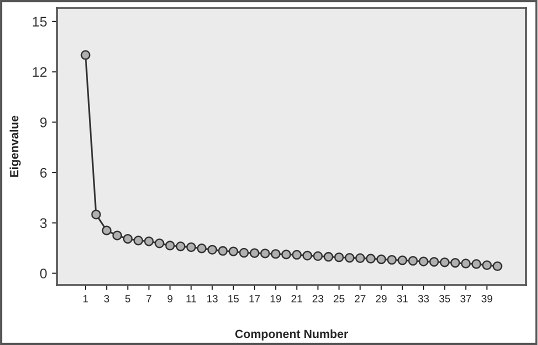  Describe the element at coordinates (149, 298) in the screenshot. I see `x-tick-label: 7` at that location.